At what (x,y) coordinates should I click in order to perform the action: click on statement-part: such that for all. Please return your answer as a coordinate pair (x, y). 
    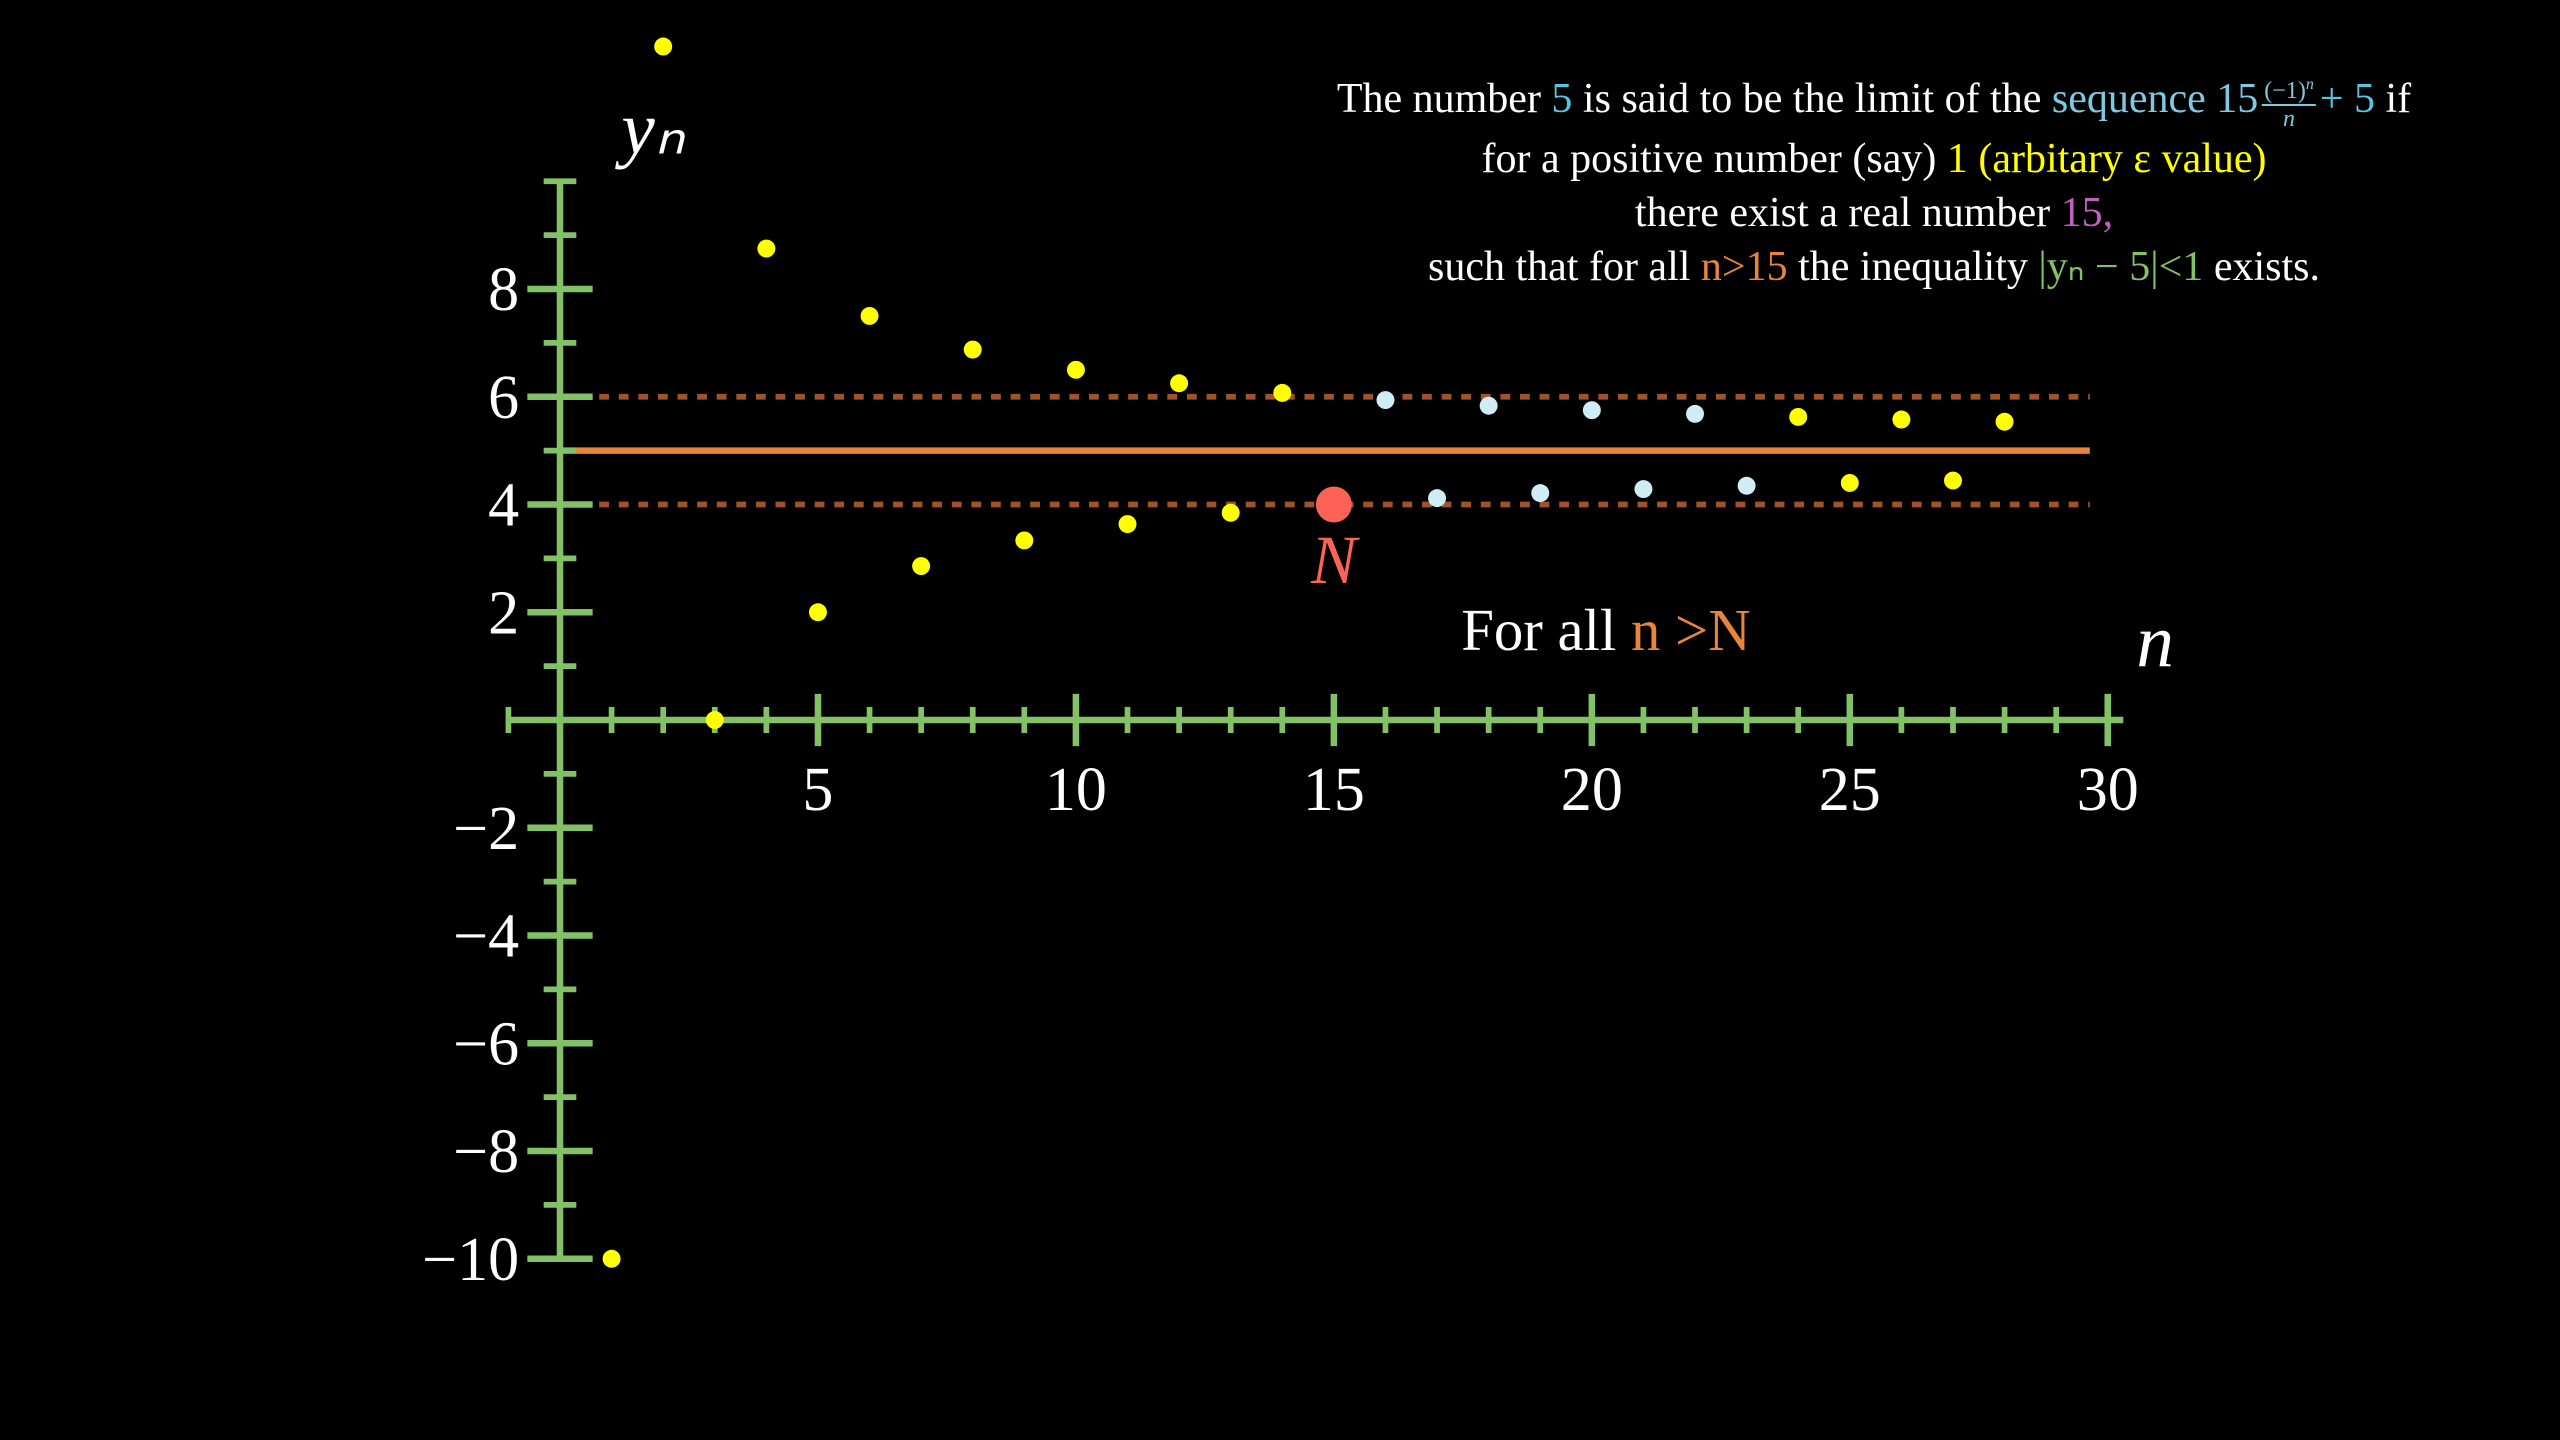
    Looking at the image, I should click on (1564, 267).